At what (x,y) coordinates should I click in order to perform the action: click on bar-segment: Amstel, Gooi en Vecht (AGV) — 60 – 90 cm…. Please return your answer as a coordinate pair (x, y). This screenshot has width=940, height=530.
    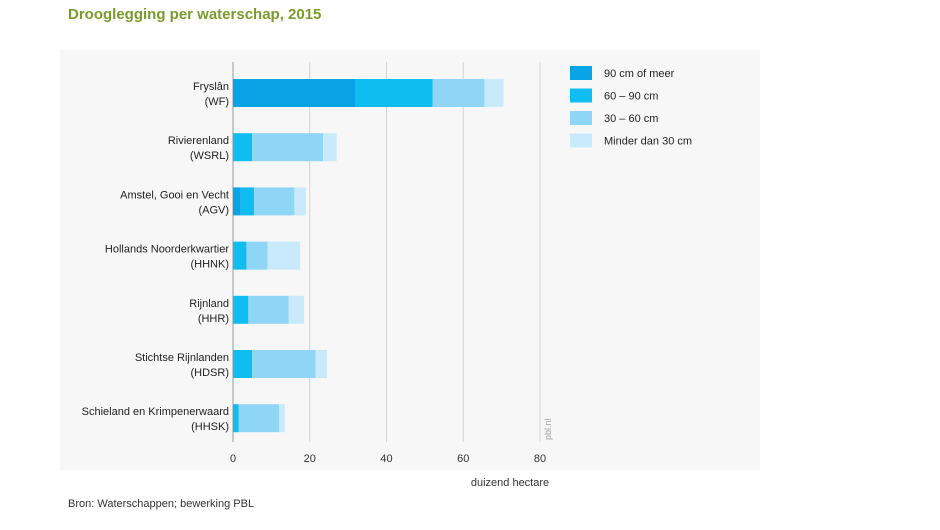
    Looking at the image, I should click on (247, 201).